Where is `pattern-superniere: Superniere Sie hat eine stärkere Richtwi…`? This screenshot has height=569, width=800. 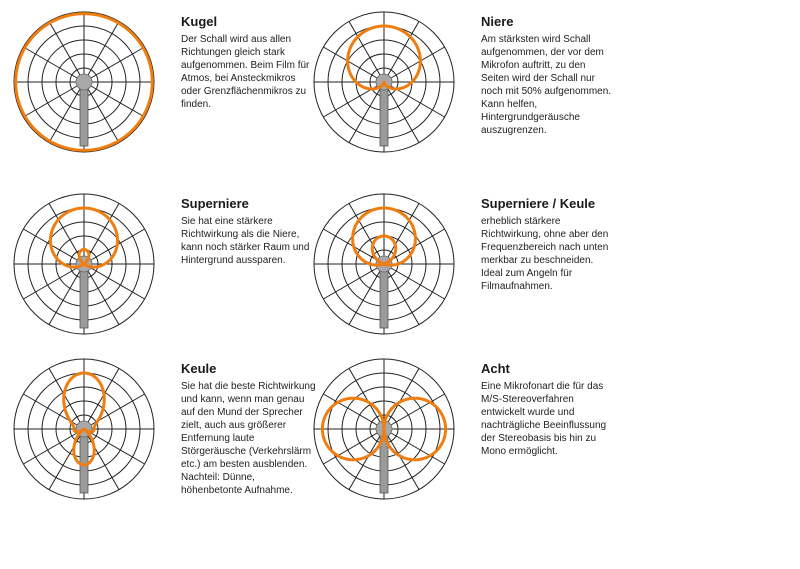 pattern-superniere: Superniere Sie hat eine stärkere Richtwi… is located at coordinates (163, 282).